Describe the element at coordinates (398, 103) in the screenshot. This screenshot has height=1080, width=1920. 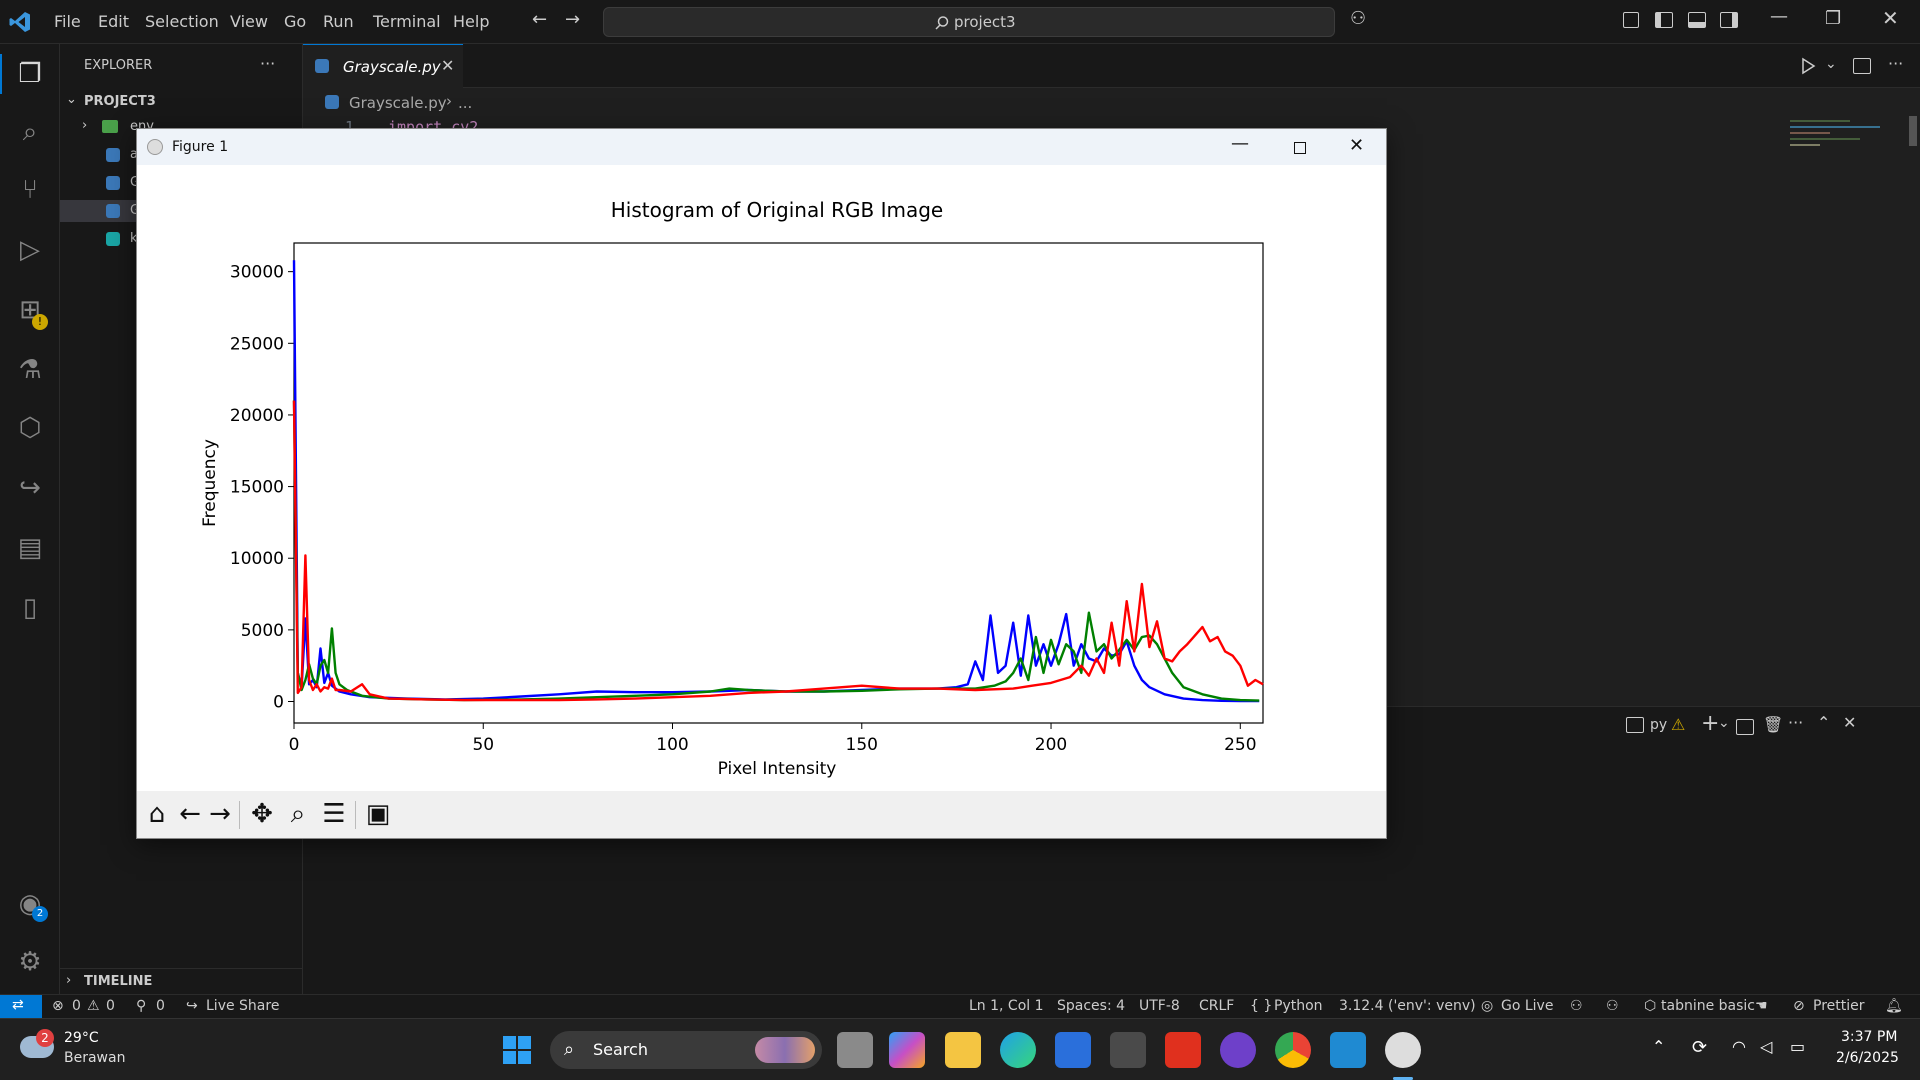
I see `breadcrumb-file: Grayscale.py` at that location.